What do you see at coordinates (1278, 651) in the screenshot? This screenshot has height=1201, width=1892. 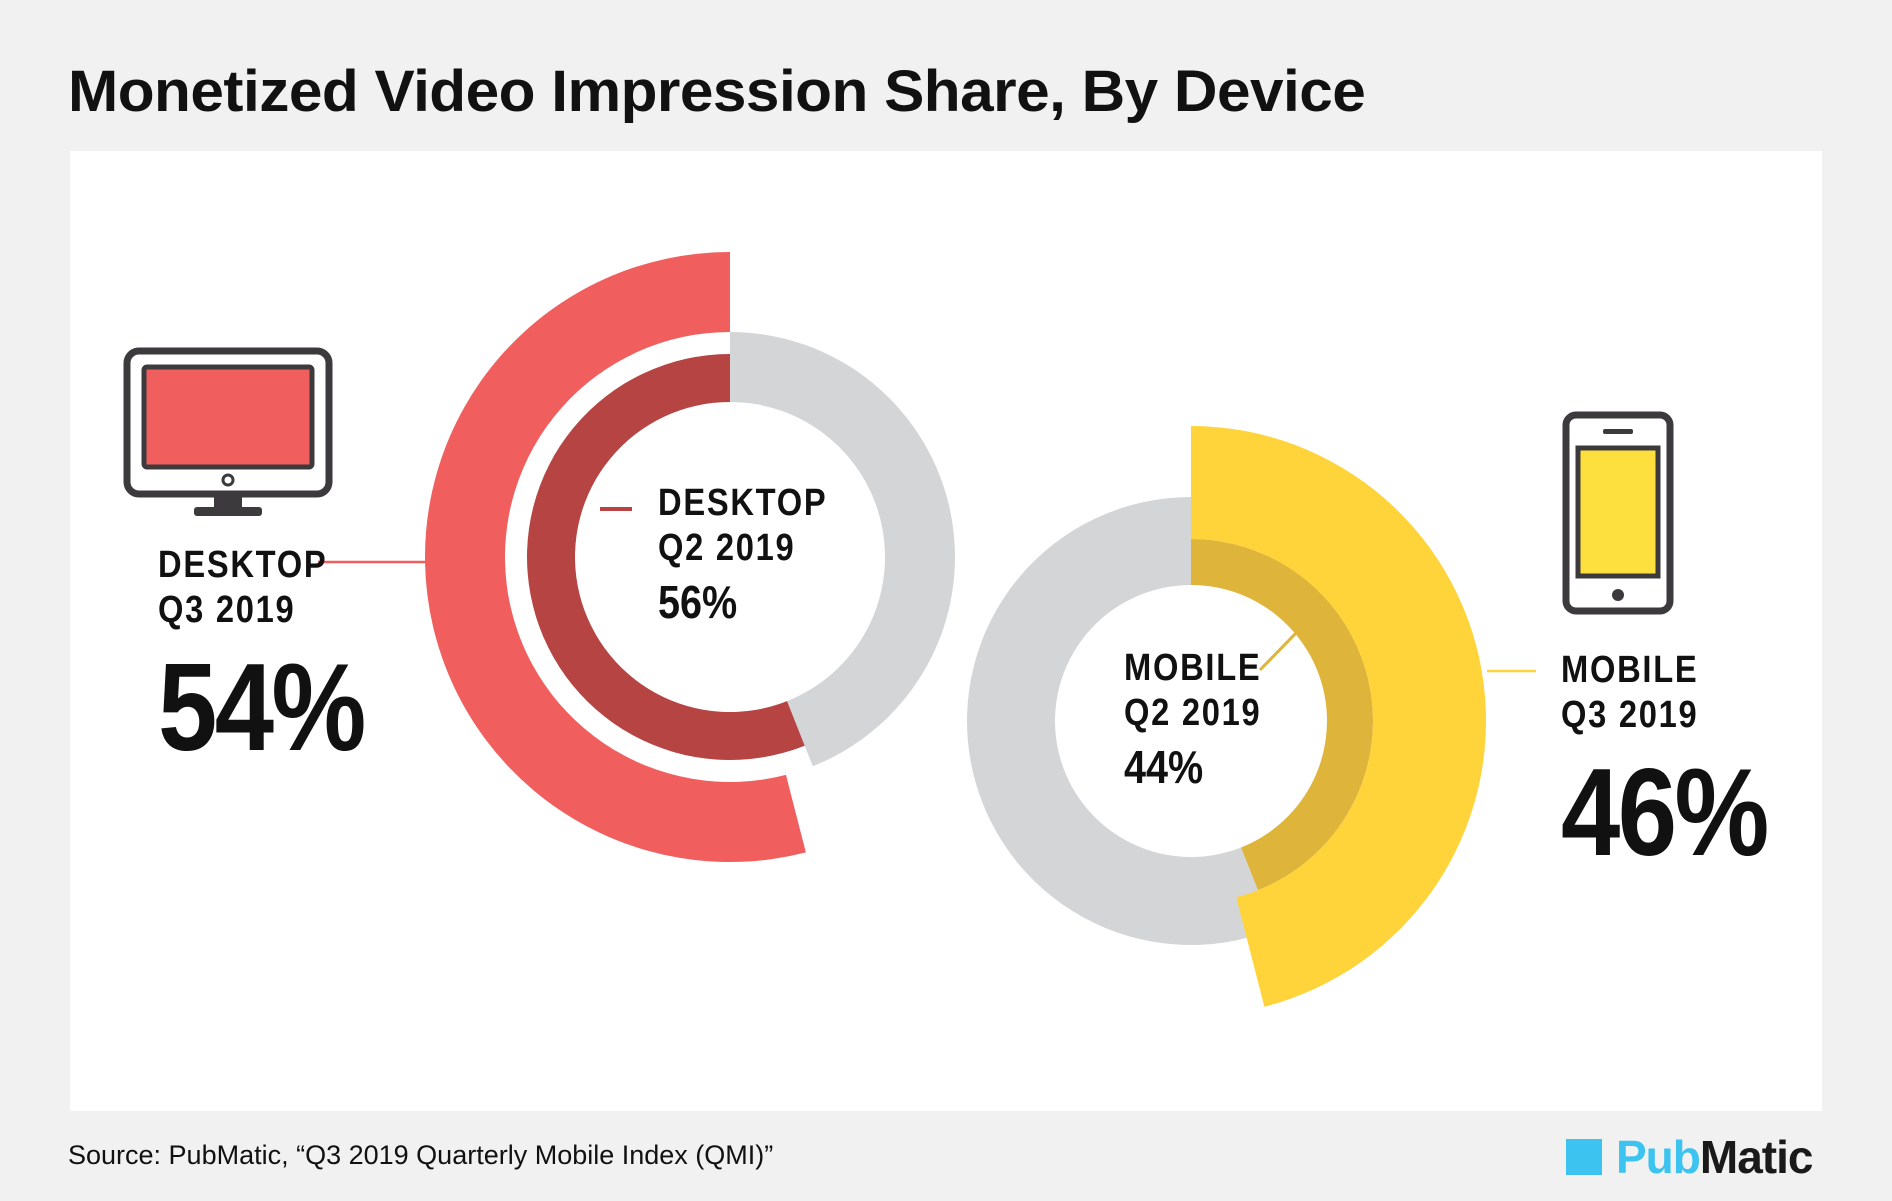 I see `mobile-q2-leader` at bounding box center [1278, 651].